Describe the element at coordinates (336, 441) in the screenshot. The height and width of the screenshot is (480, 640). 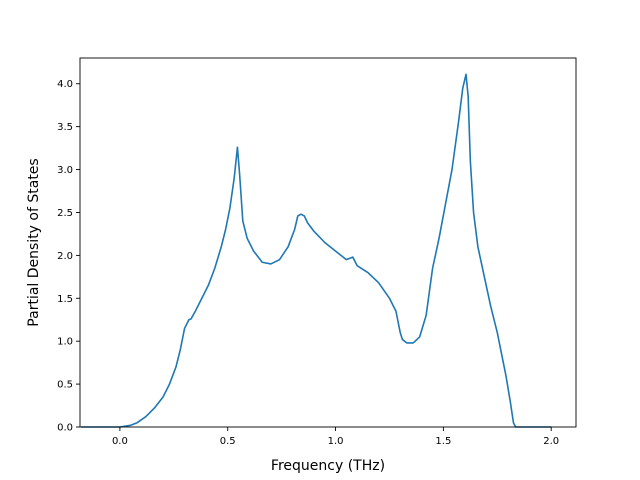
I see `x-tick-label: 1.0` at that location.